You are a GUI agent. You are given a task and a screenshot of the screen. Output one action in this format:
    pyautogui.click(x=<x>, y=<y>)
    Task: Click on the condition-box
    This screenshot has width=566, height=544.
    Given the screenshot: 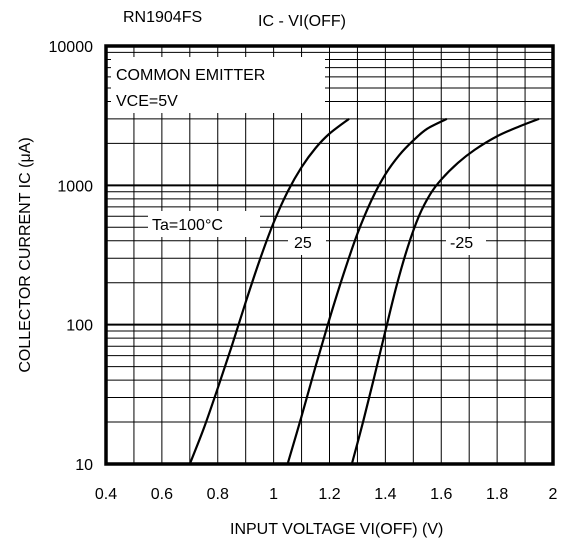 What is the action you would take?
    pyautogui.click(x=218, y=85)
    